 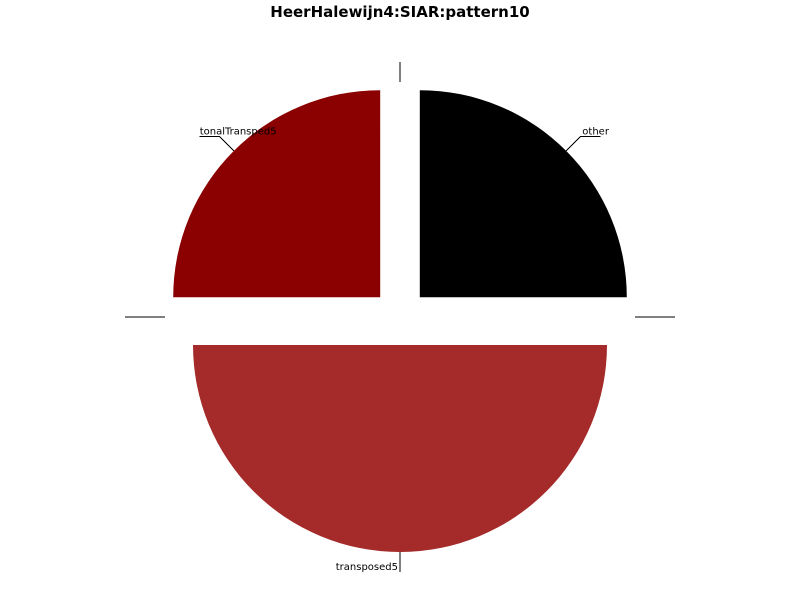 What do you see at coordinates (367, 567) in the screenshot?
I see `slice-label: transposed5` at bounding box center [367, 567].